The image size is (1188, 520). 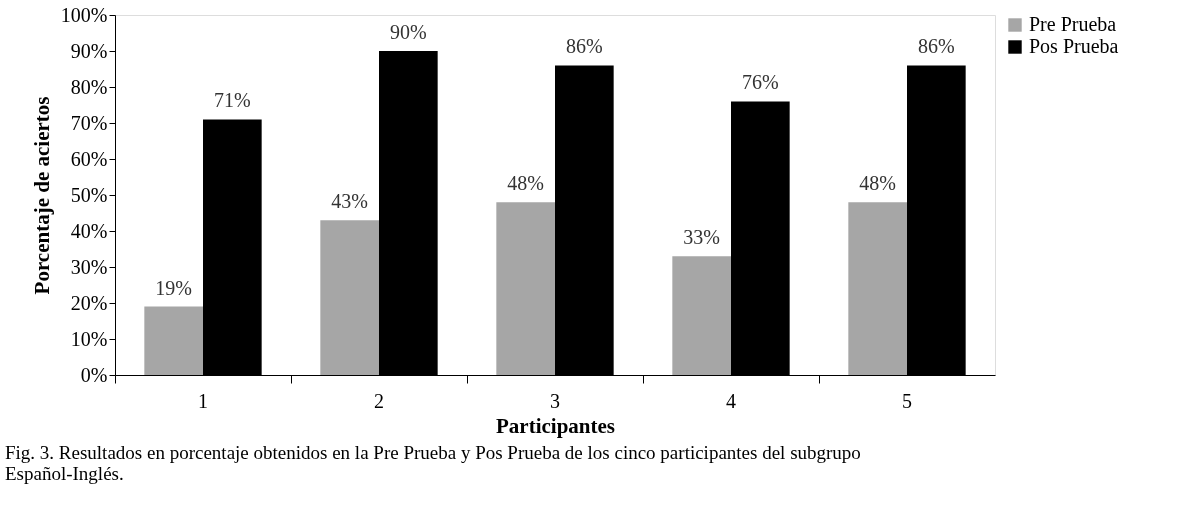 What do you see at coordinates (89, 230) in the screenshot?
I see `y-tick-label: 40%` at bounding box center [89, 230].